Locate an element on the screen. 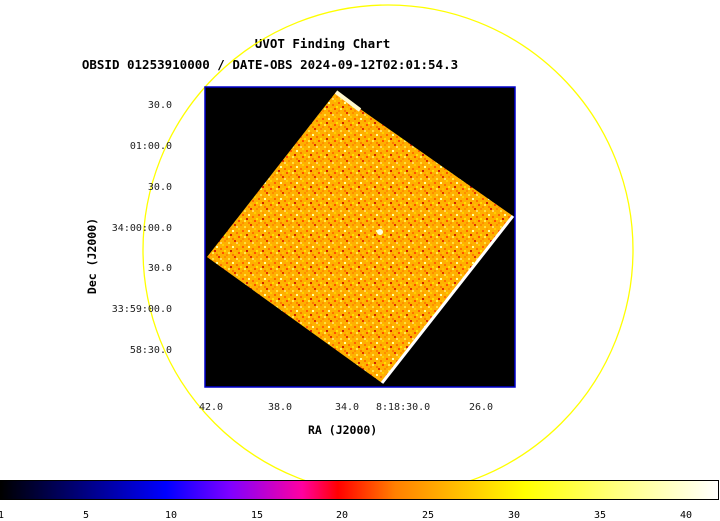 The image size is (720, 521). colorbar-tick-label: 15 is located at coordinates (257, 515).